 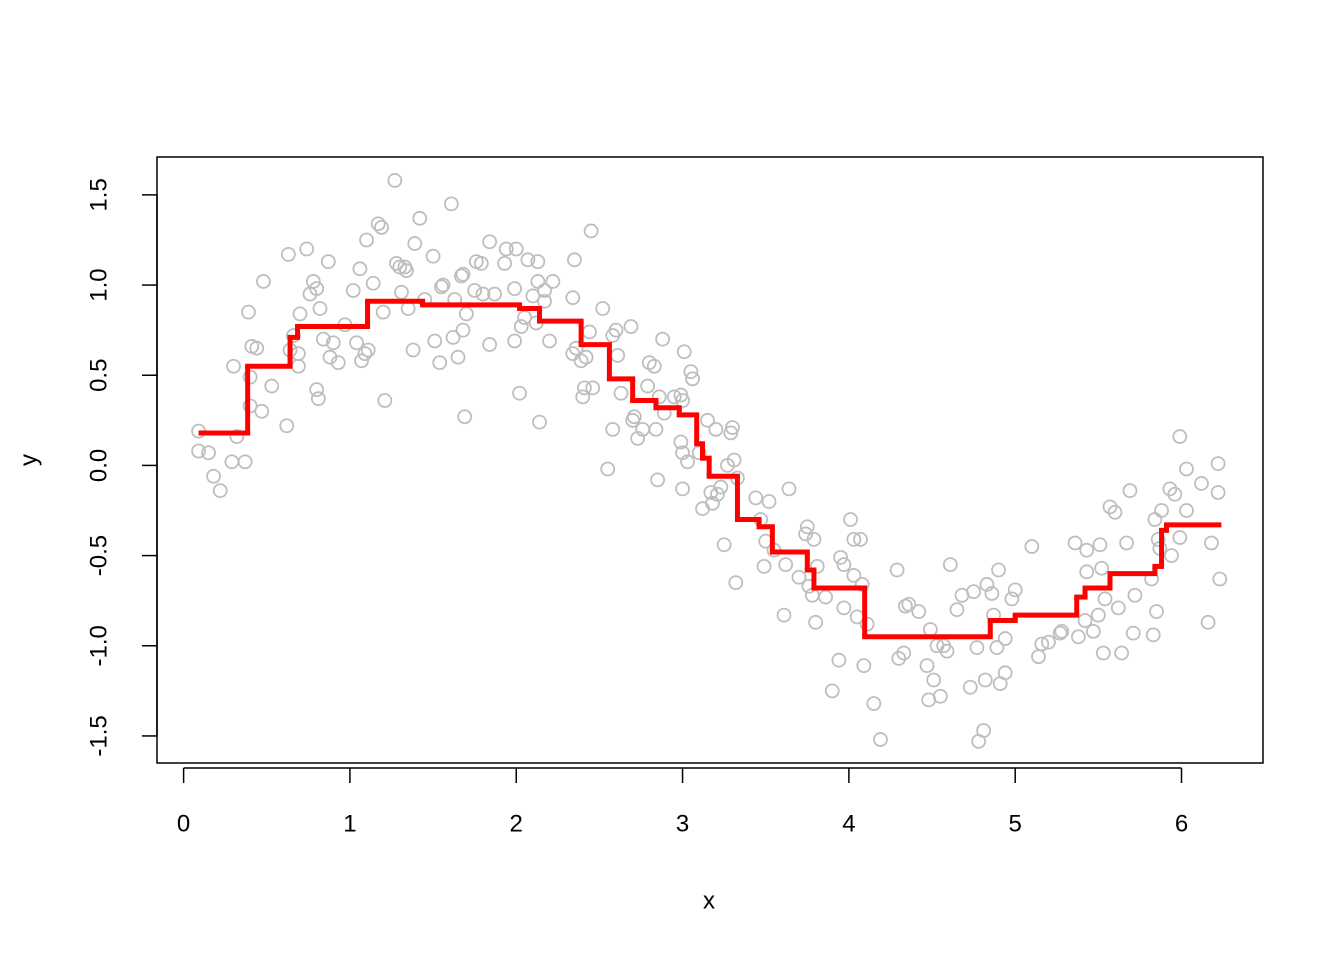 I want to click on x-tick-label: 4, so click(x=848, y=823).